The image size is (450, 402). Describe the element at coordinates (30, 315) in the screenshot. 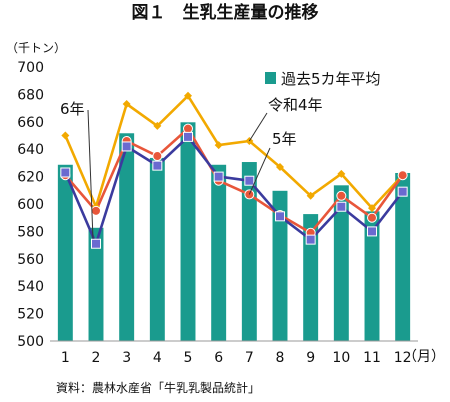

I see `y-tick-label: 520` at that location.